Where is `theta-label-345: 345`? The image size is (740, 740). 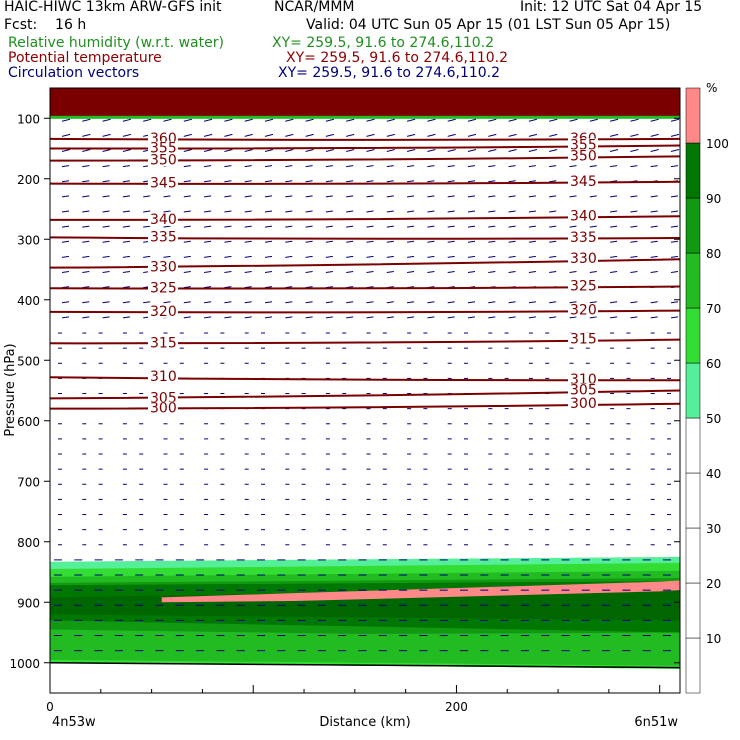 theta-label-345: 345 is located at coordinates (583, 182).